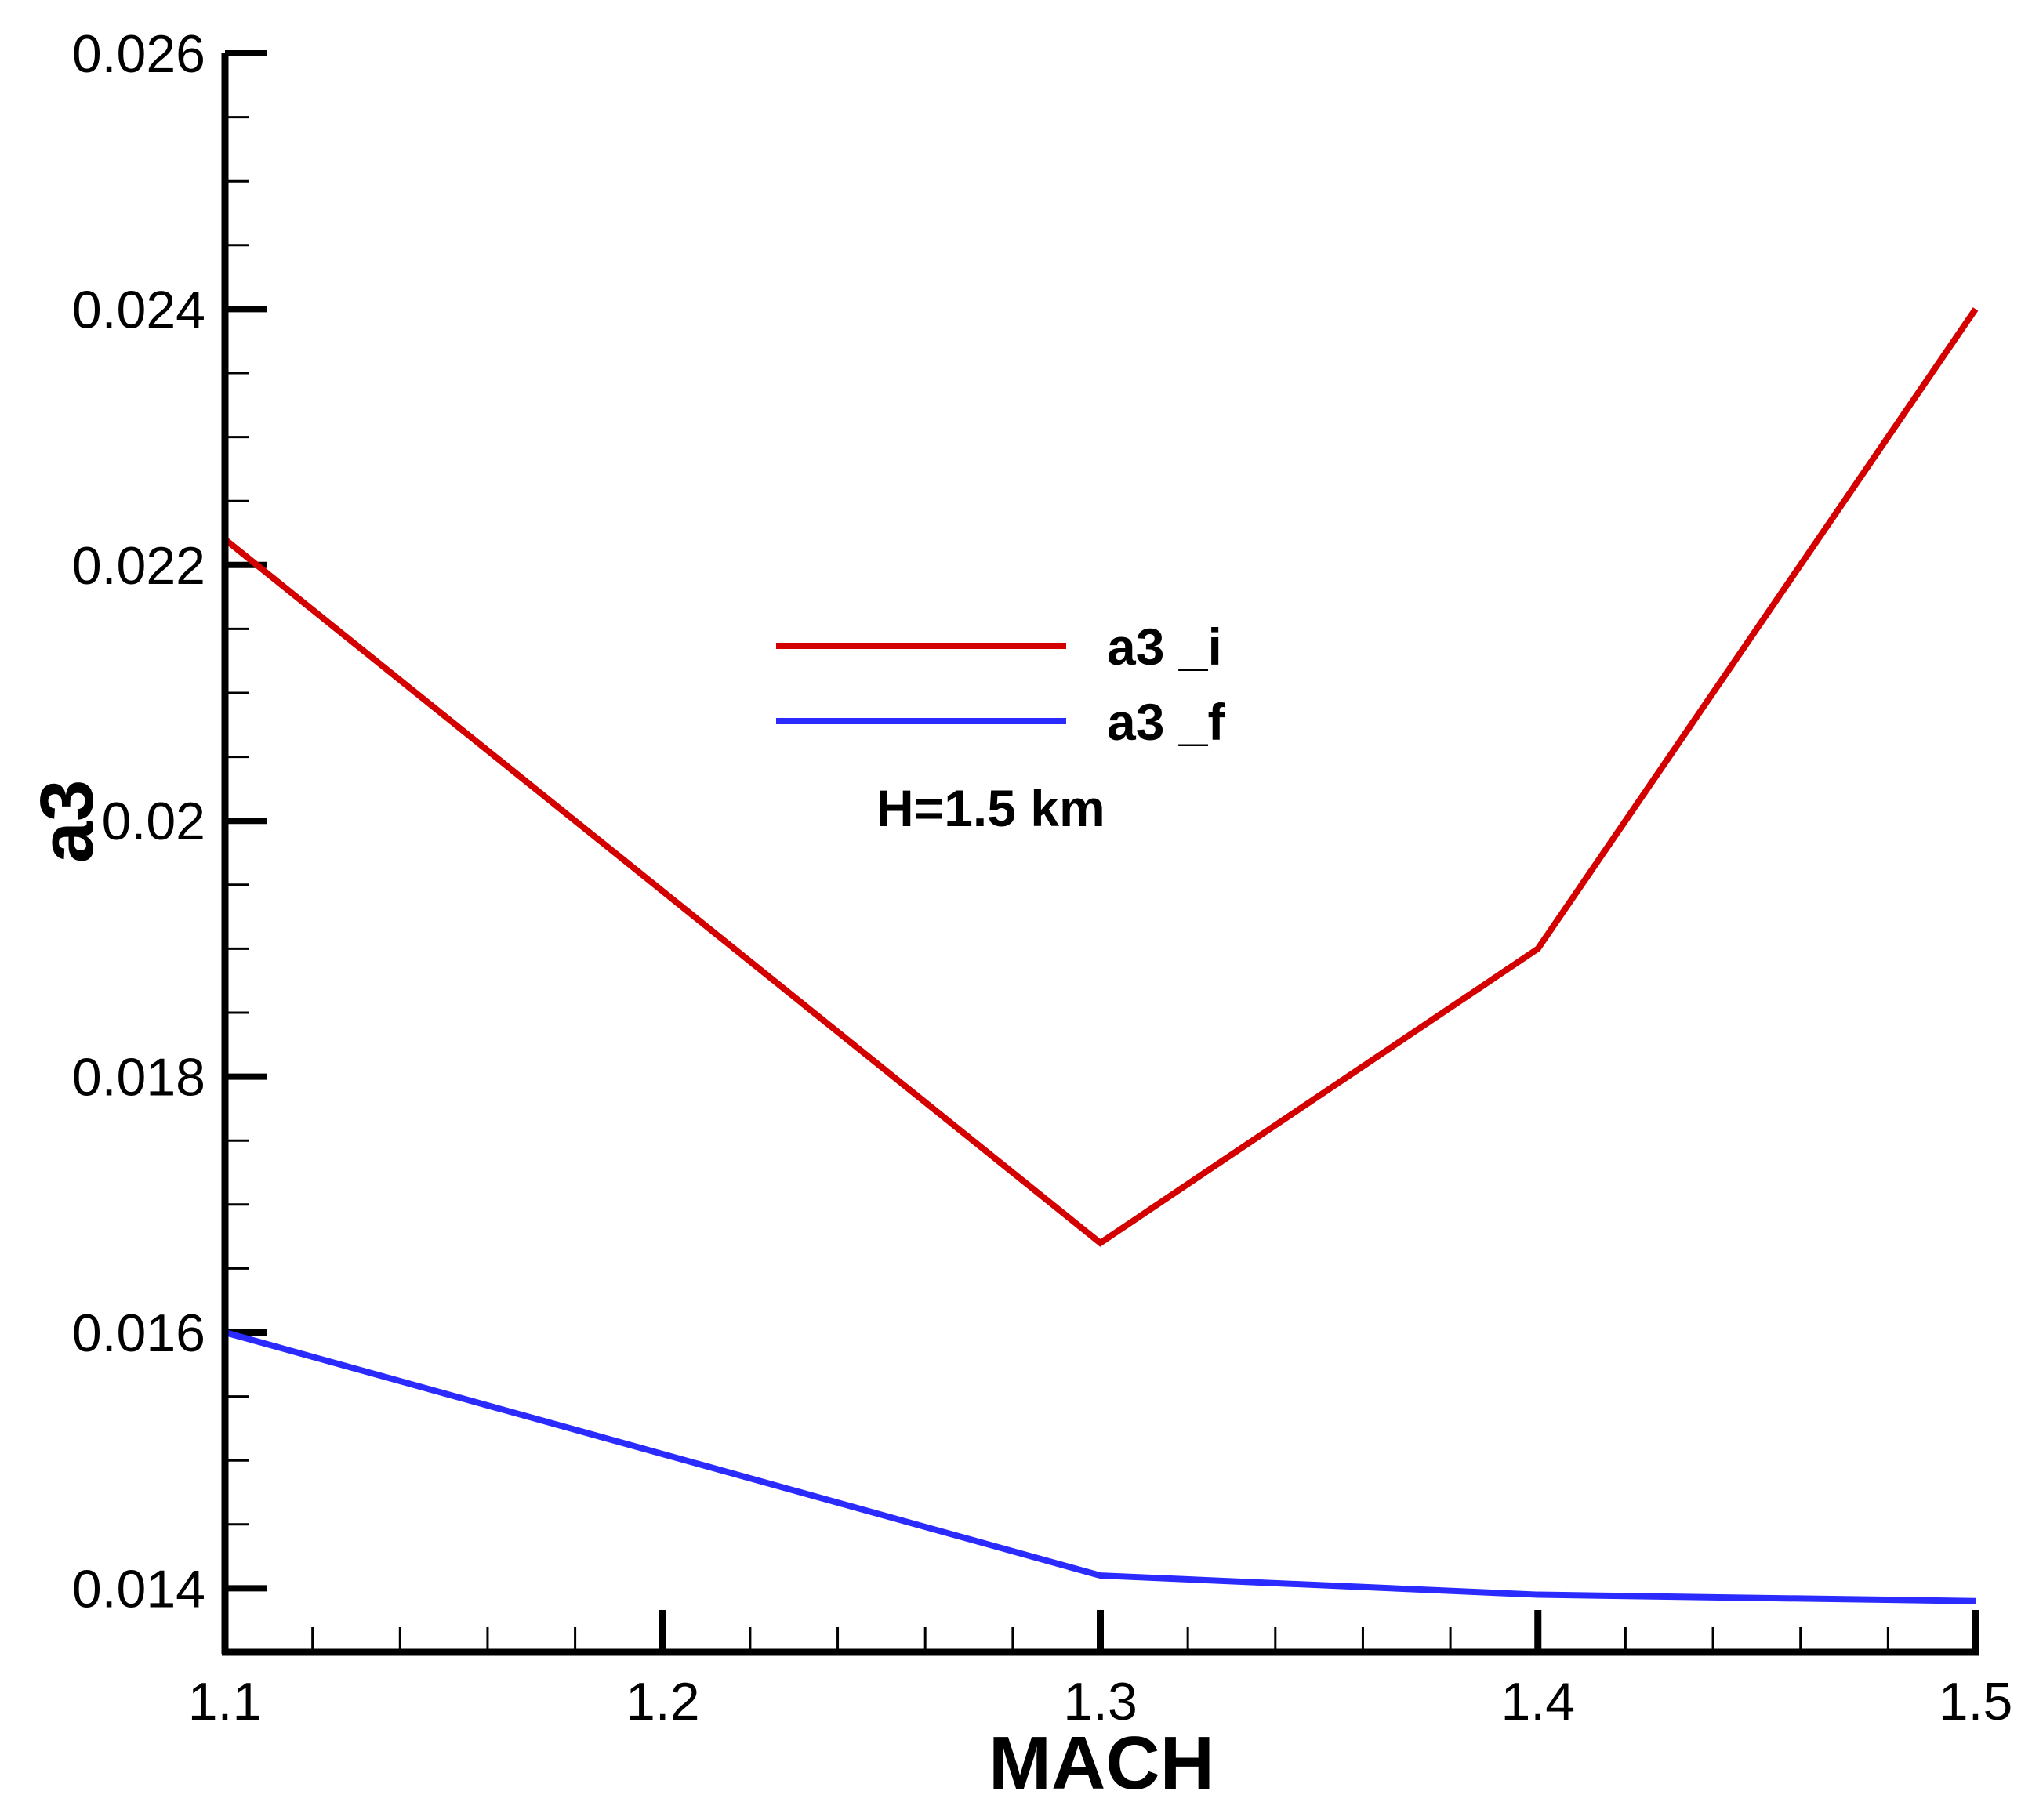 This screenshot has height=1820, width=2032. What do you see at coordinates (1537, 1701) in the screenshot?
I see `x-tick-label: 1.4` at bounding box center [1537, 1701].